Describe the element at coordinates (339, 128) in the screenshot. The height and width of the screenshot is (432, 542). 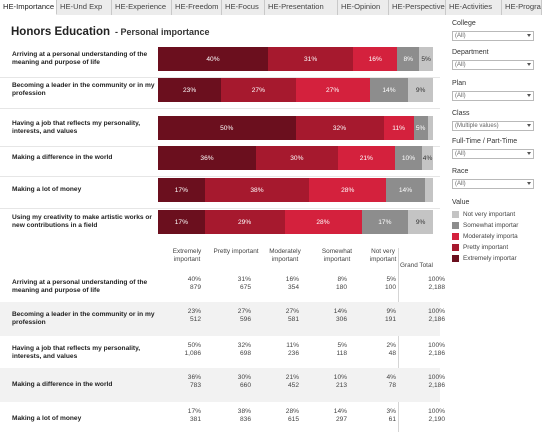
I see `bar-segment: 32%` at that location.